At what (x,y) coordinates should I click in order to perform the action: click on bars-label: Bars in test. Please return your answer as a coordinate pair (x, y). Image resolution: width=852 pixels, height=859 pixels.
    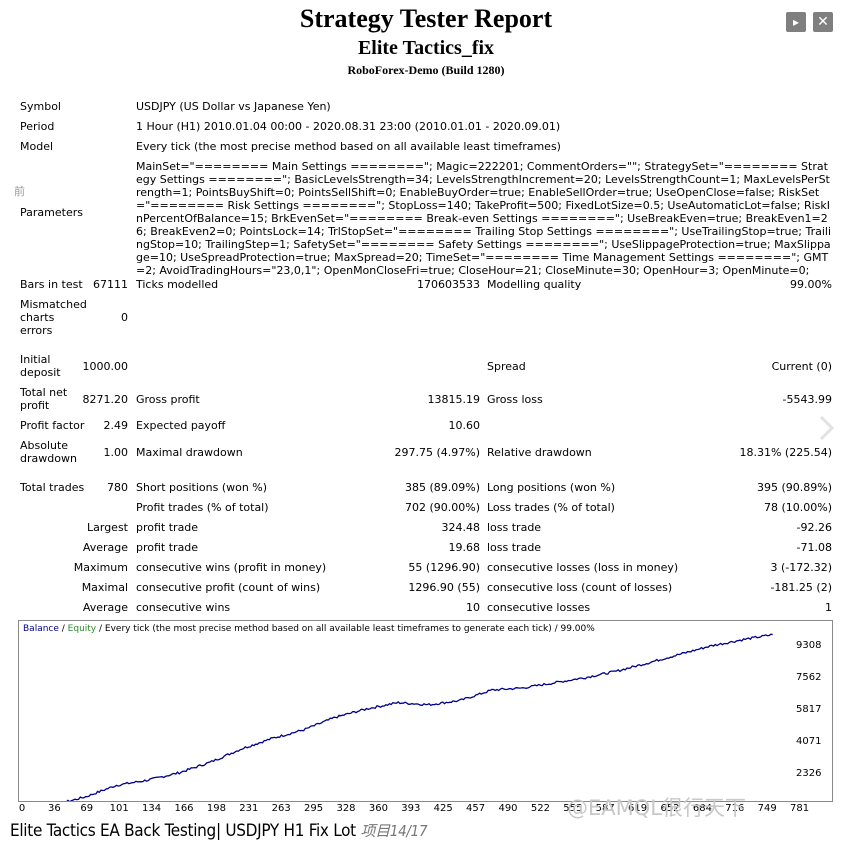
    Looking at the image, I should click on (51, 284).